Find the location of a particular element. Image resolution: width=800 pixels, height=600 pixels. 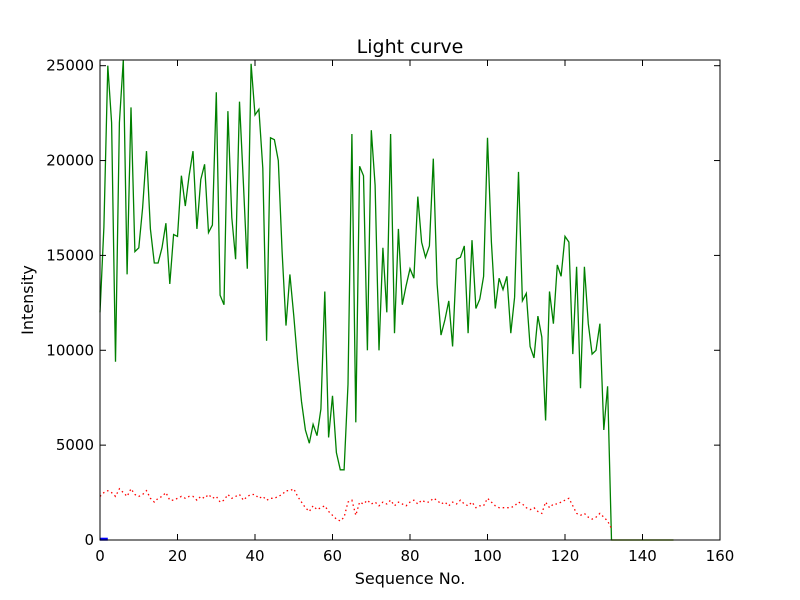

y-tick-label-25000: 25000 is located at coordinates (70, 66).